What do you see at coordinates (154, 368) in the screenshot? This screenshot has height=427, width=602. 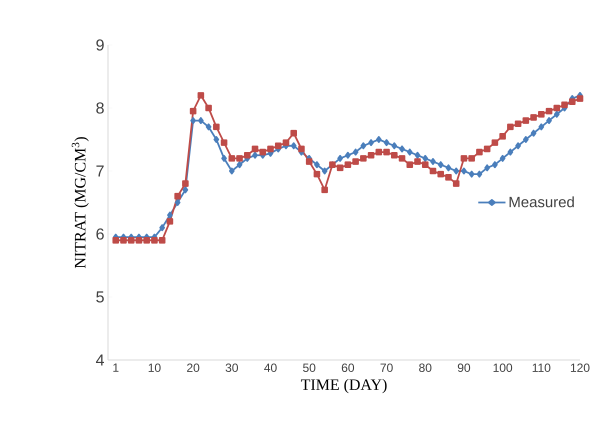 I see `x-tick-label: 10` at bounding box center [154, 368].